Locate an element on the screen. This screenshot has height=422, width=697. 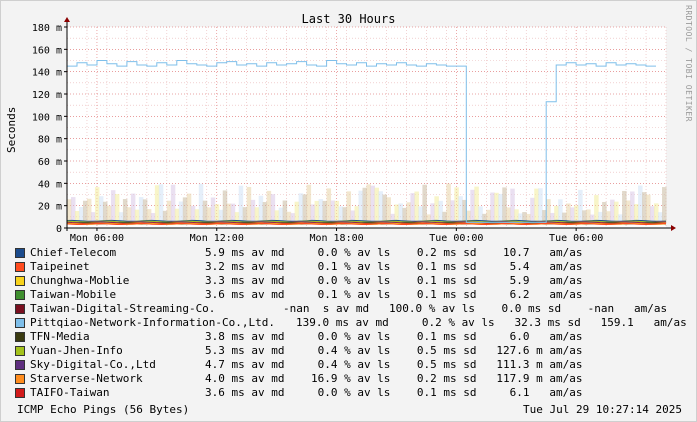
y-tick-label: 20 m is located at coordinates (50, 207).